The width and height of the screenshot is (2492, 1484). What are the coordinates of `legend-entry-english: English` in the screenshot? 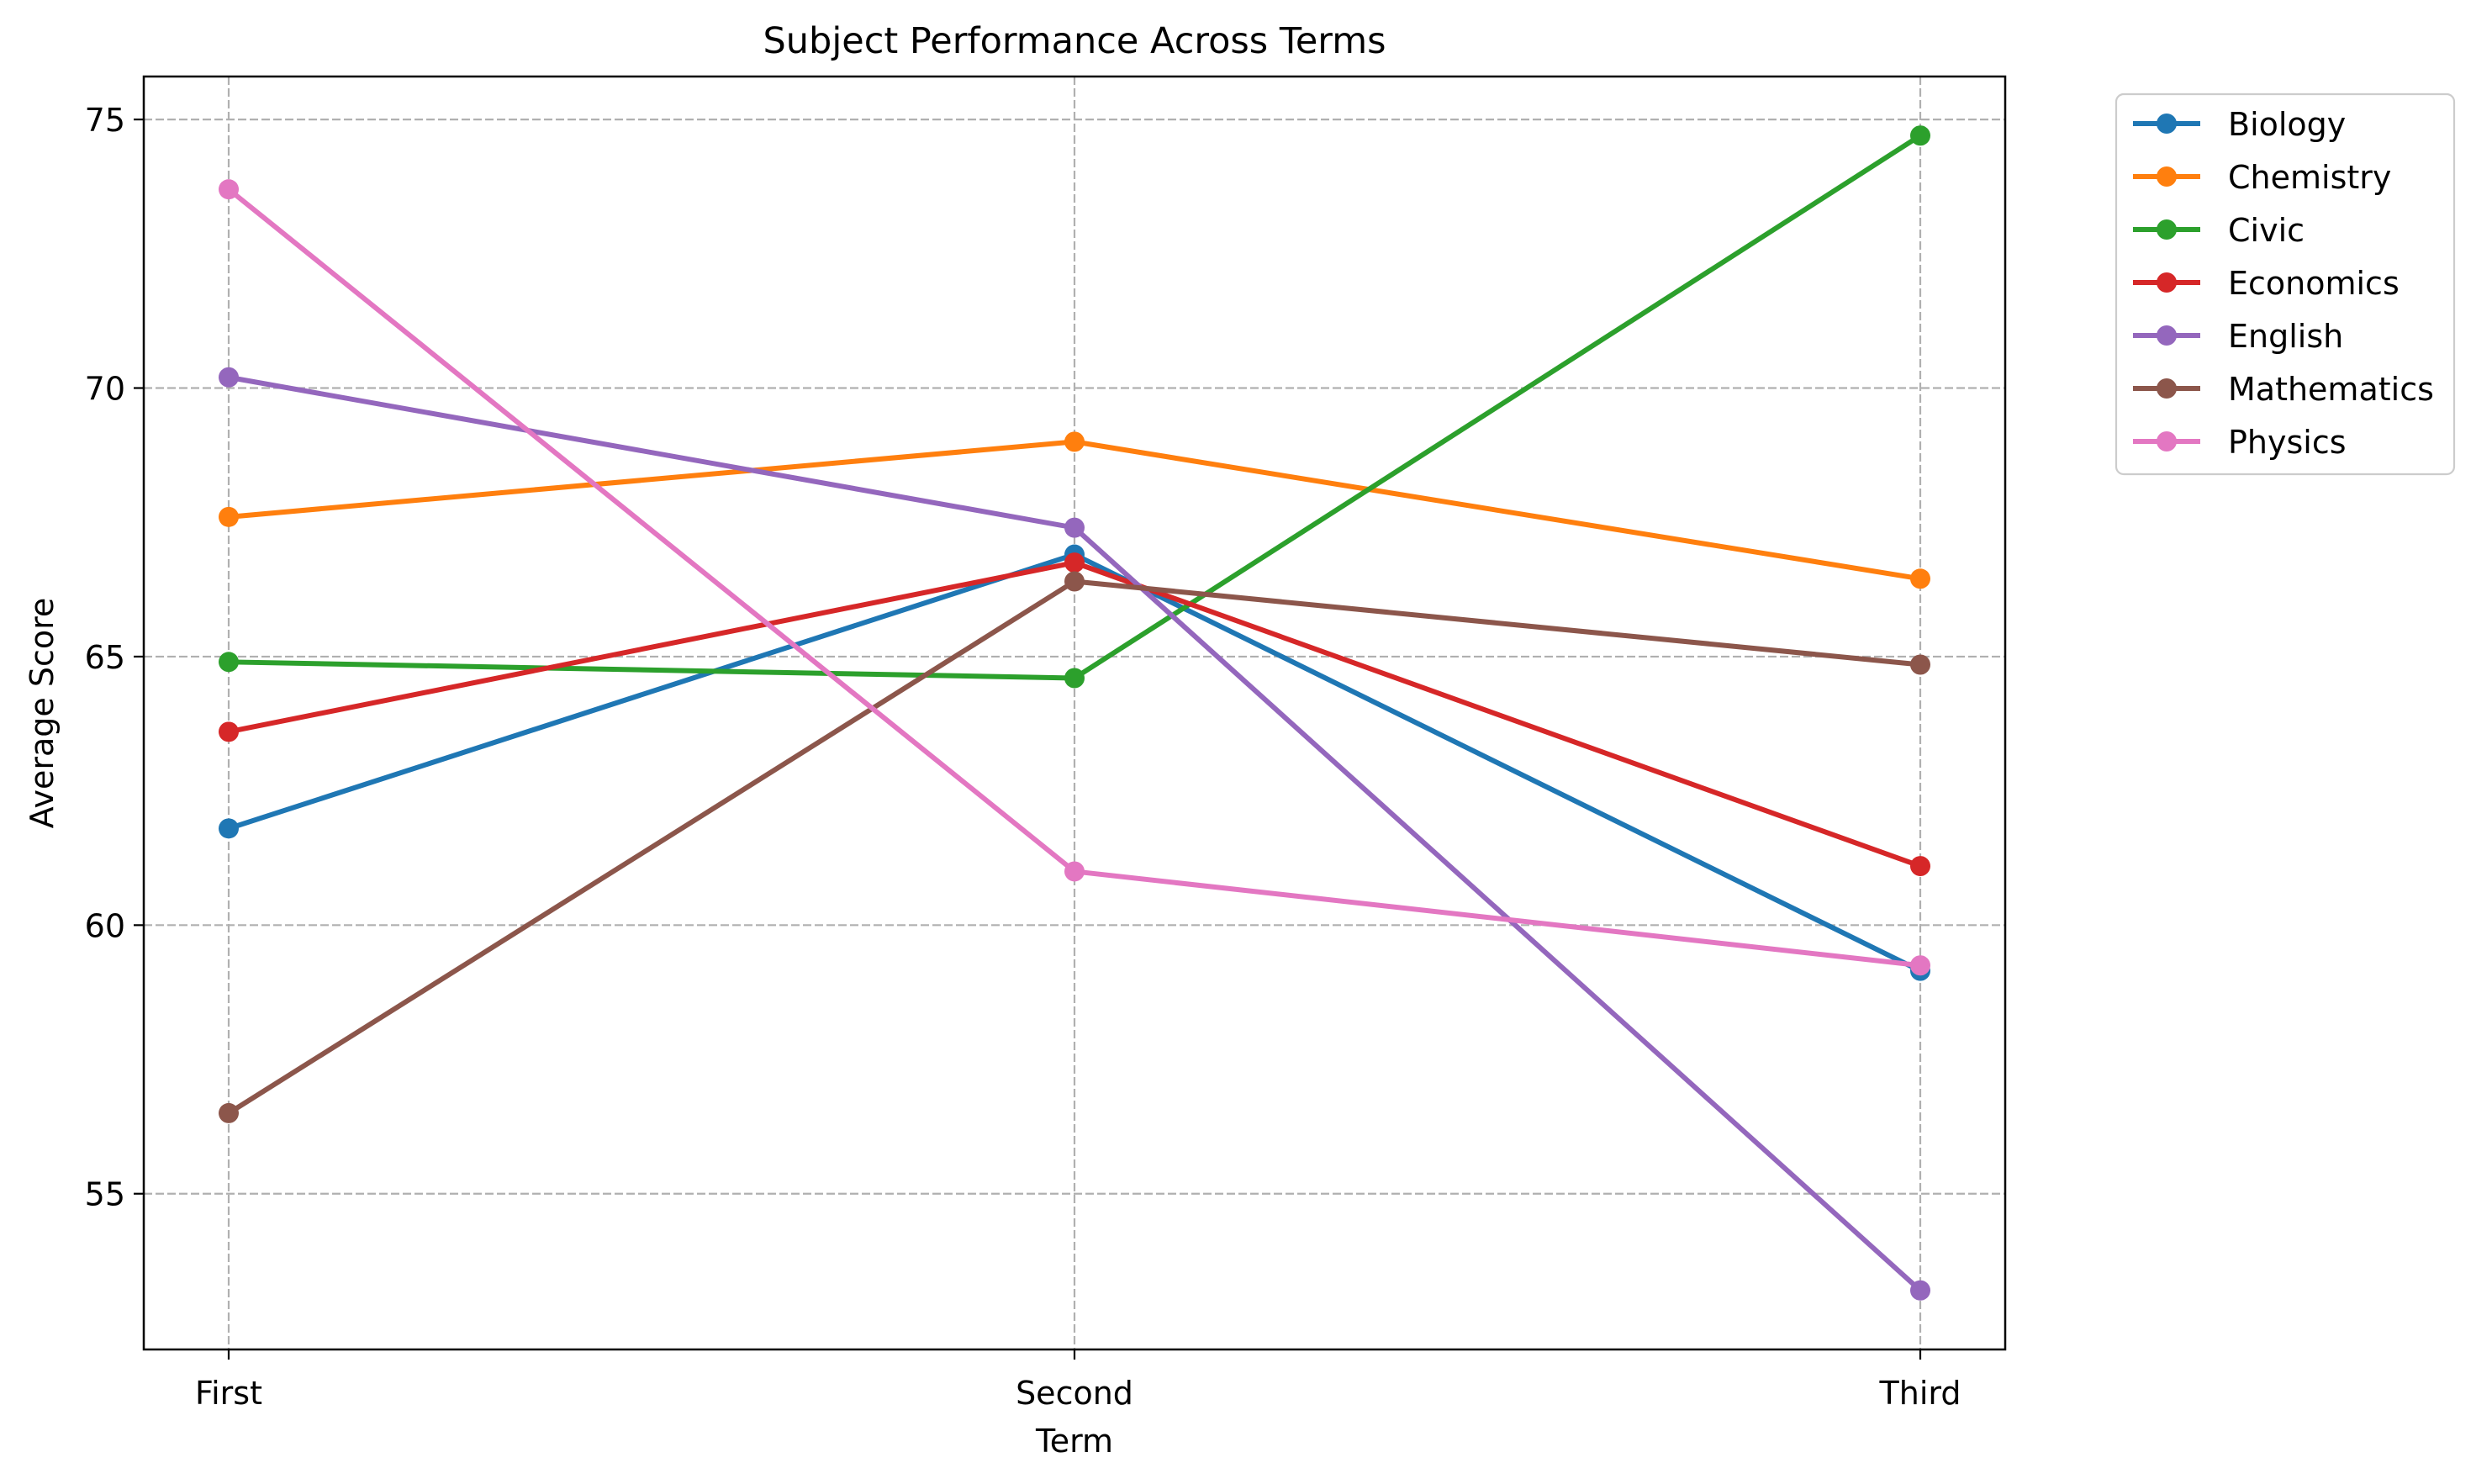 It's located at (2238, 336).